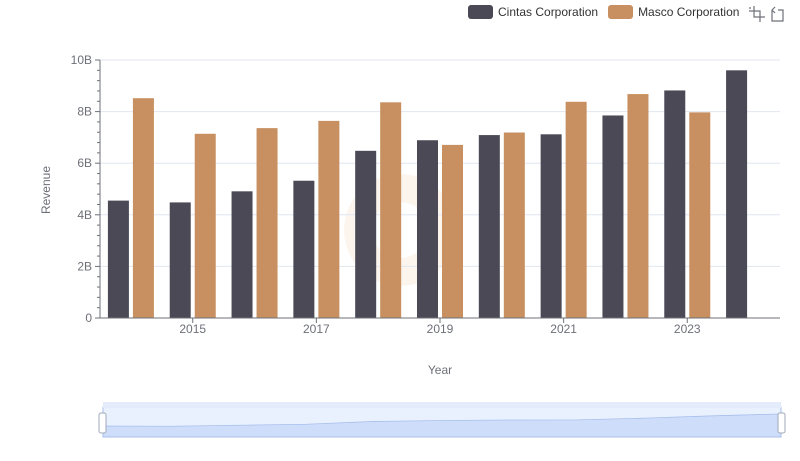 The height and width of the screenshot is (461, 800). I want to click on y-tick-label: 6B, so click(84, 163).